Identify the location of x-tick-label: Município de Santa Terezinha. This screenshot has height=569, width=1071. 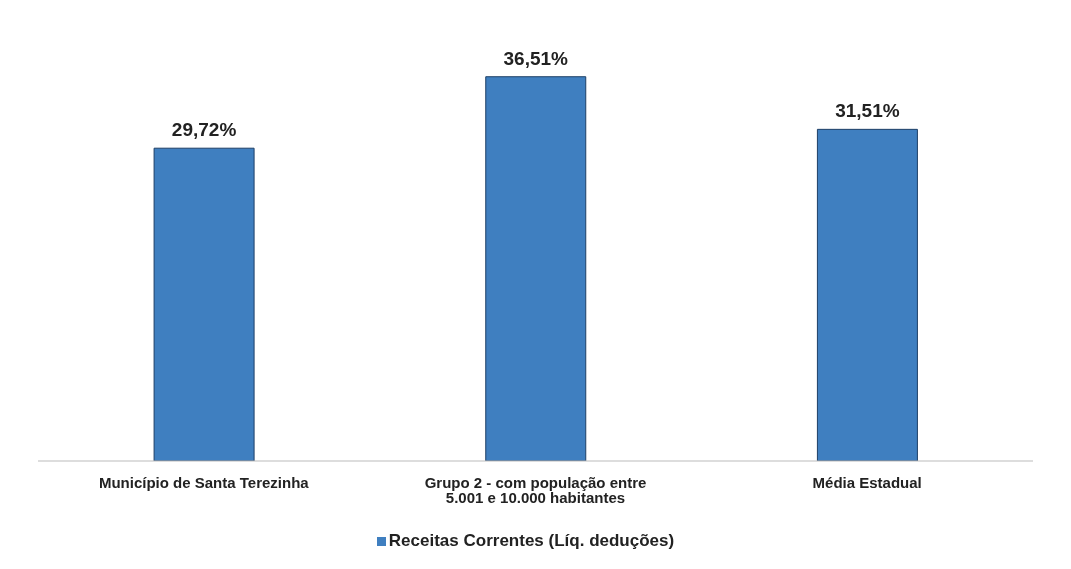
(204, 482).